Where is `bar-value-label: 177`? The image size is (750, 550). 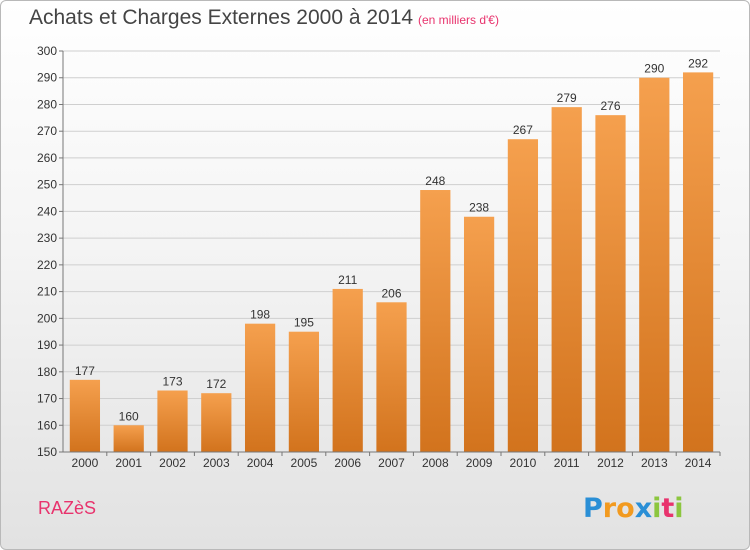 bar-value-label: 177 is located at coordinates (85, 371).